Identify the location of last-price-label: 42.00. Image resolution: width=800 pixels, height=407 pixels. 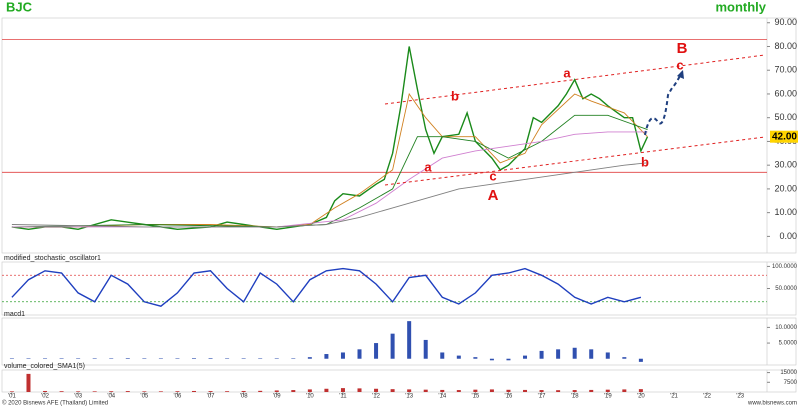
(784, 136).